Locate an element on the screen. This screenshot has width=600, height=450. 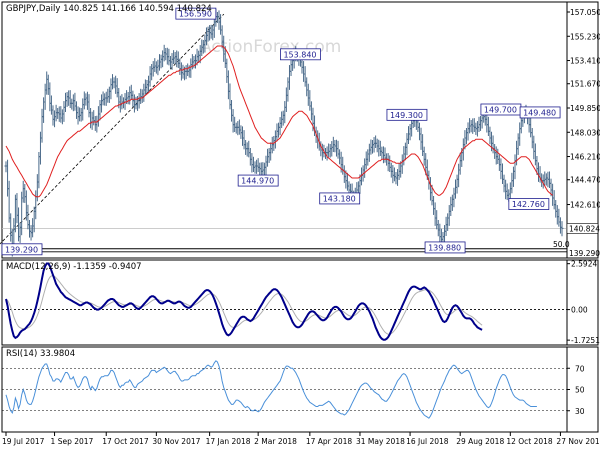
rsi-line is located at coordinates (271, 389).